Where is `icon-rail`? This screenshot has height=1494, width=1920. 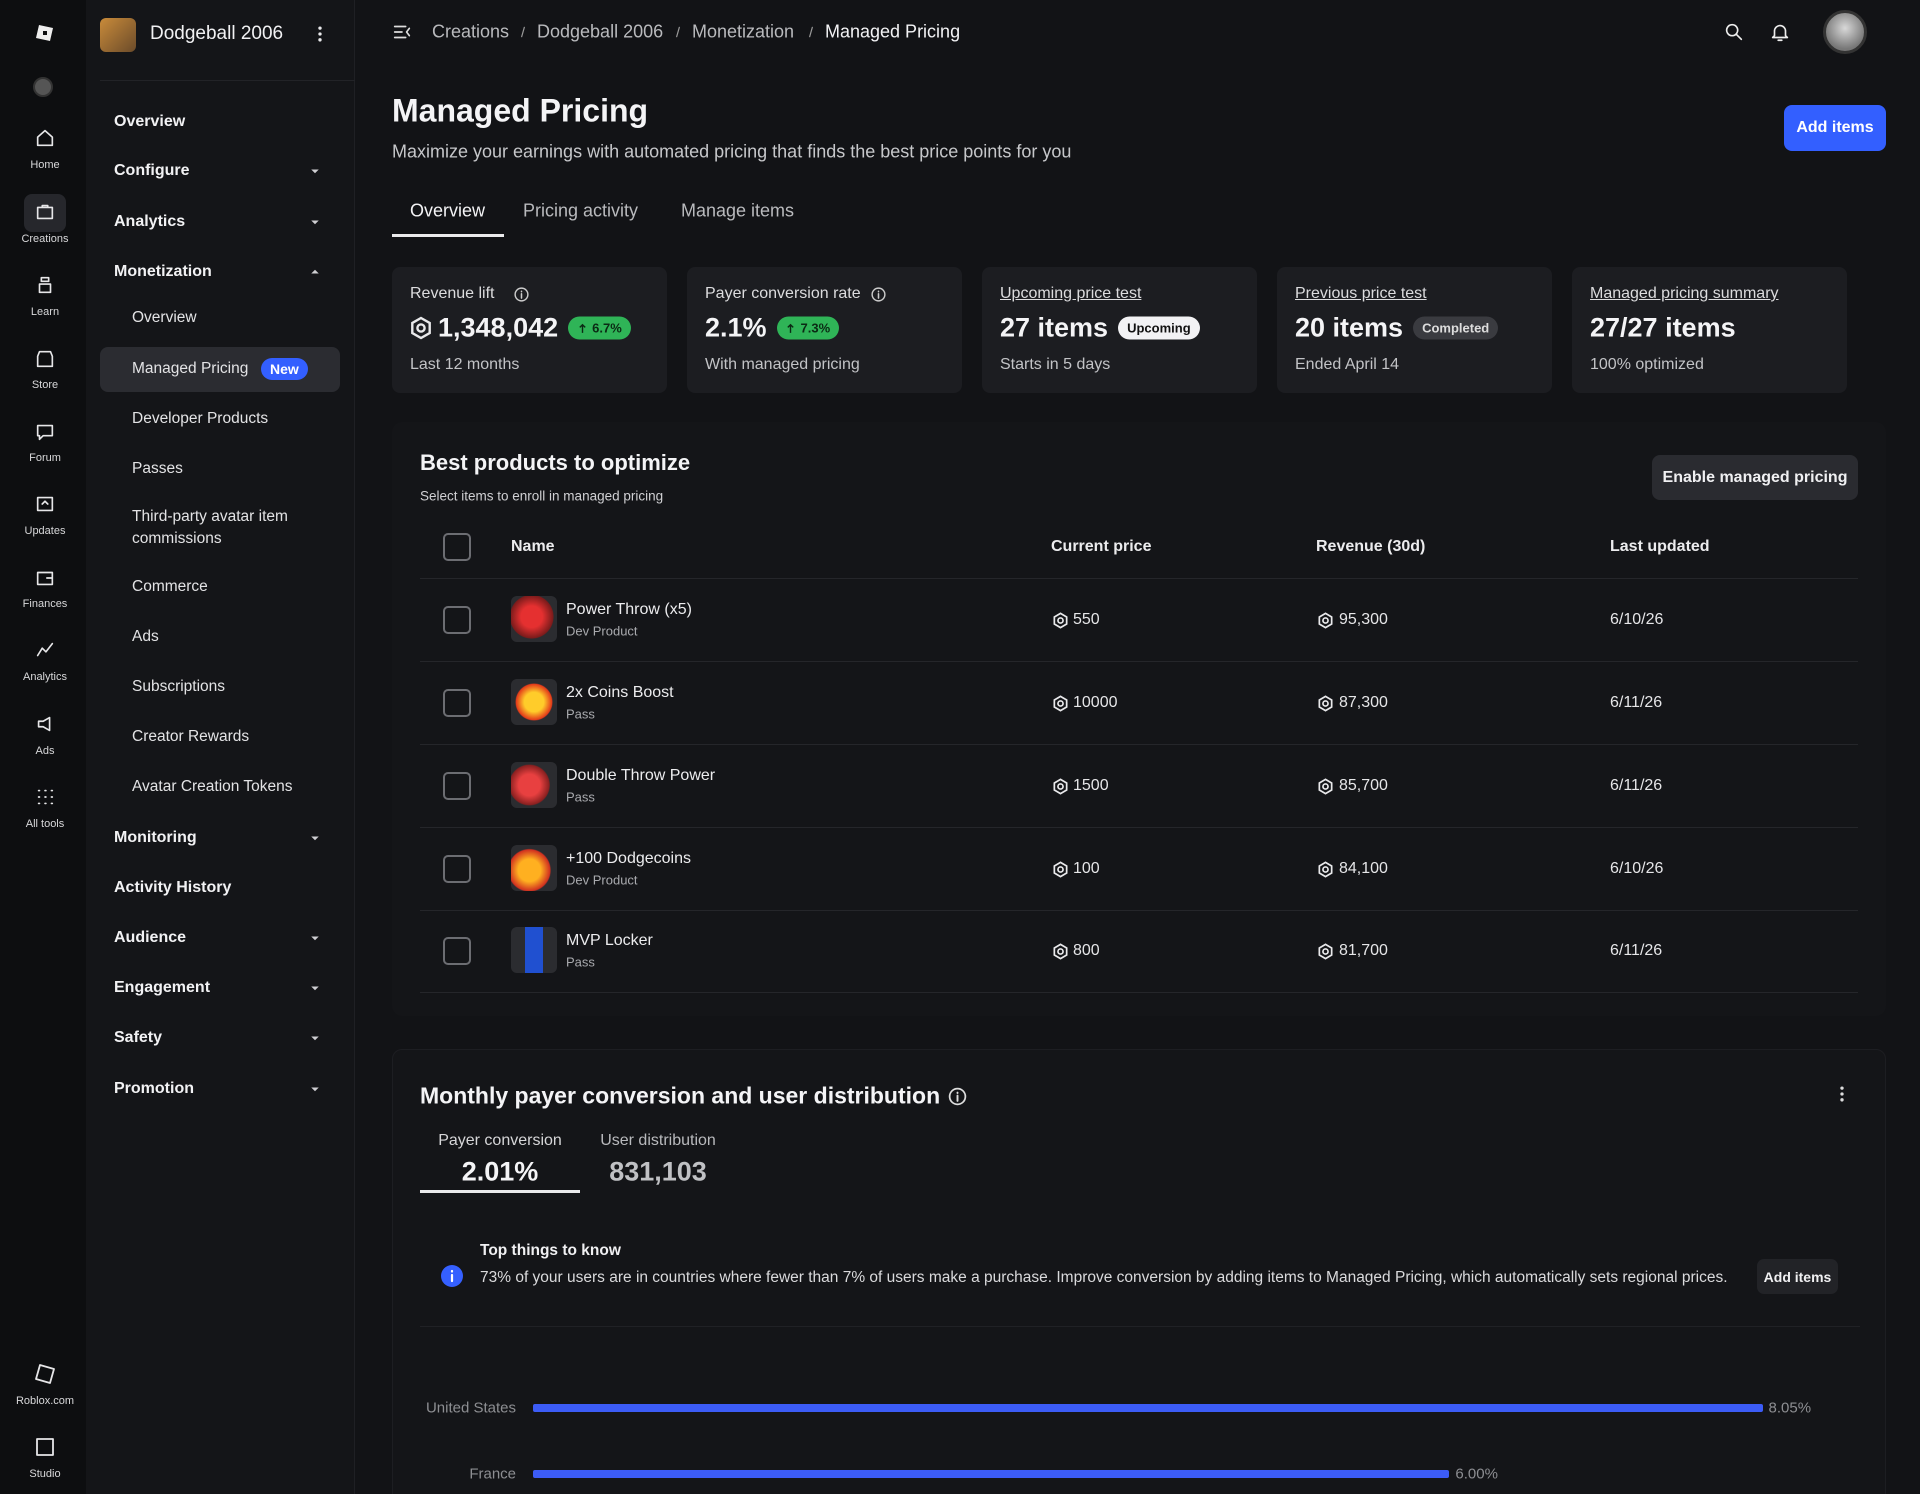 icon-rail is located at coordinates (43, 747).